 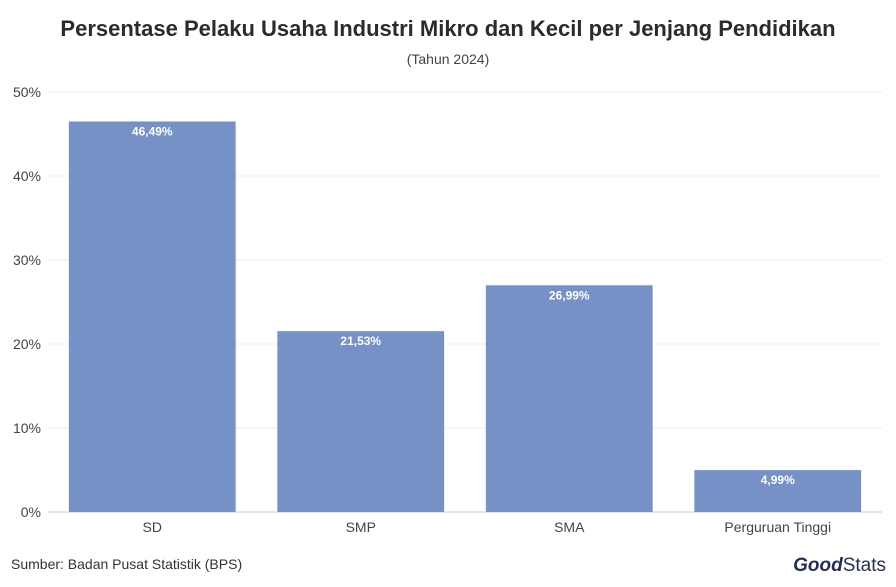 What do you see at coordinates (152, 527) in the screenshot?
I see `x-tick-label: SD` at bounding box center [152, 527].